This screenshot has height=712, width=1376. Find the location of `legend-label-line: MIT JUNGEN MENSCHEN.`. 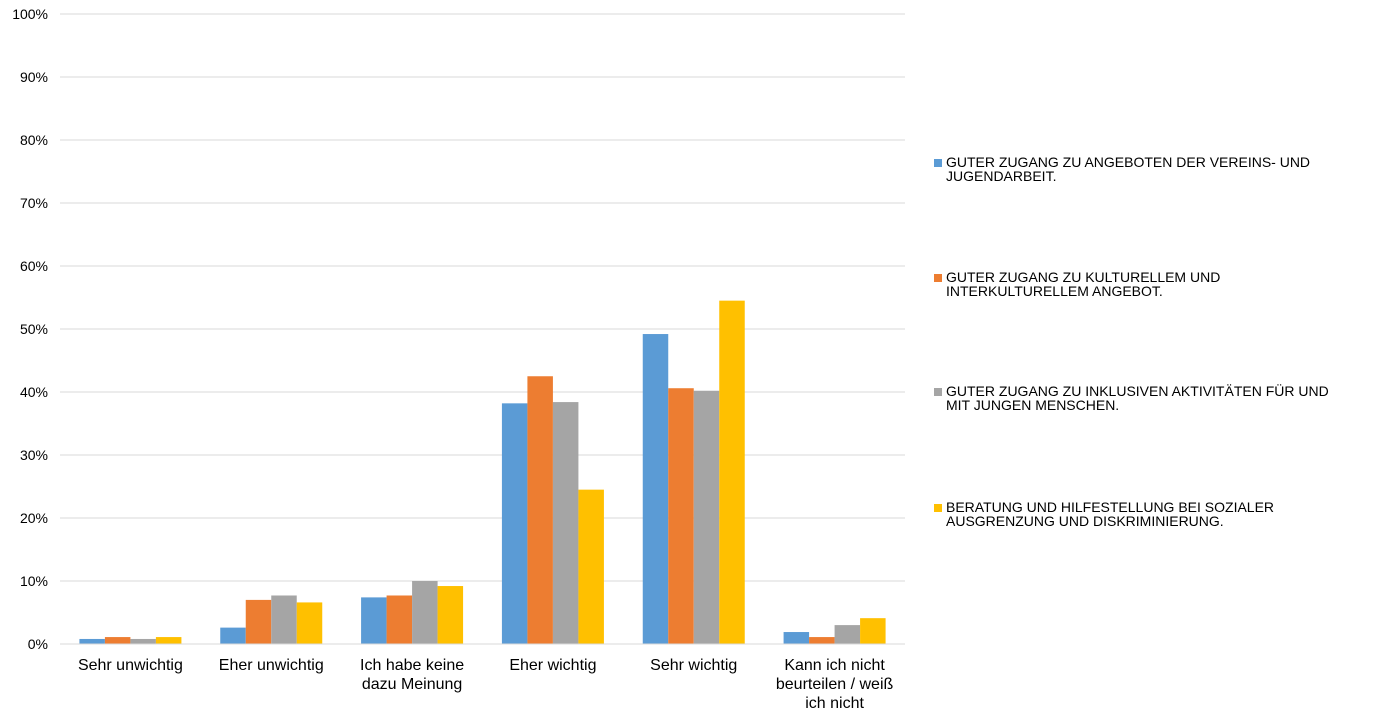

legend-label-line: MIT JUNGEN MENSCHEN. is located at coordinates (1033, 405).